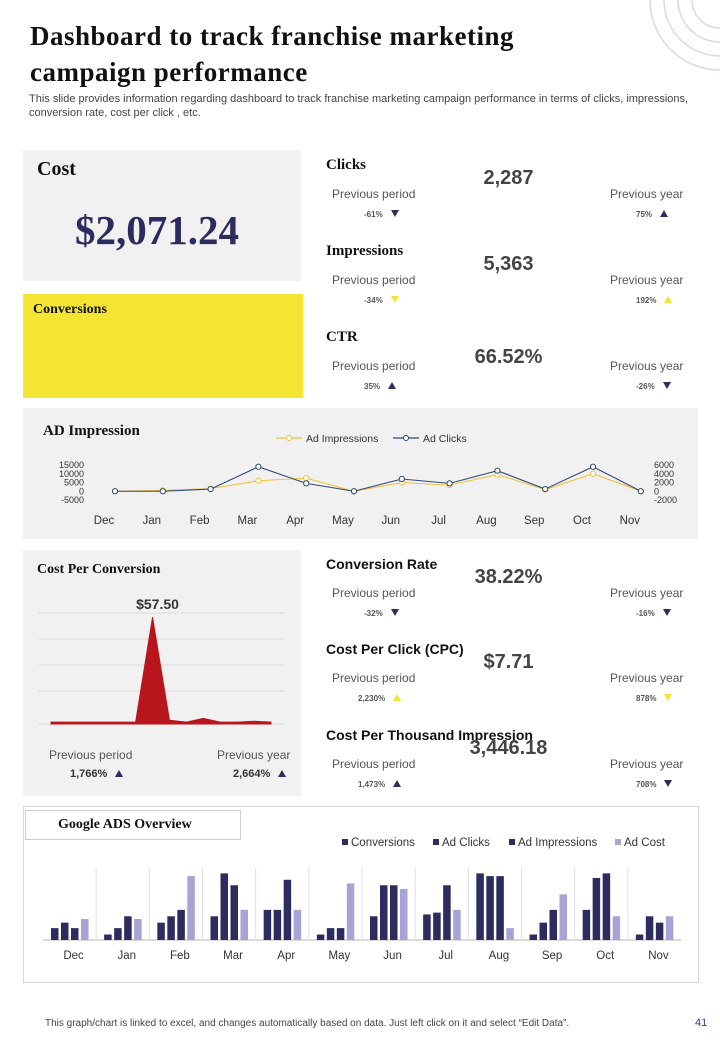  I want to click on prev-year-change: -16%, so click(653, 613).